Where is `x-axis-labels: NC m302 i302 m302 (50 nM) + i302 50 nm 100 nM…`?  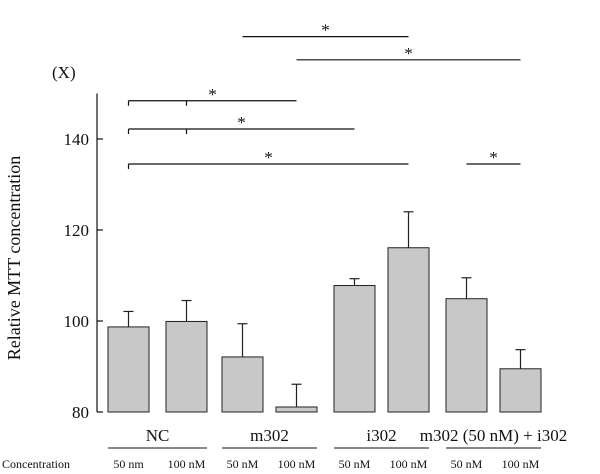 x-axis-labels: NC m302 i302 m302 (50 nM) + i302 50 nm 100 nM… is located at coordinates (284, 448).